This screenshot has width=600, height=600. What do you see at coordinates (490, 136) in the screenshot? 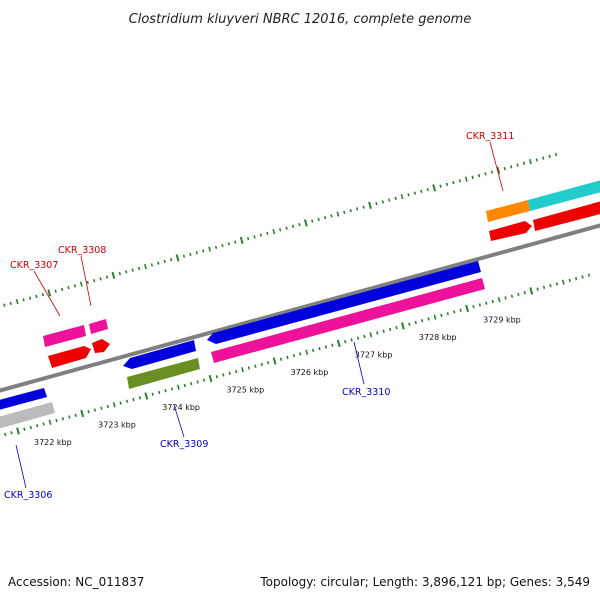
I see `gene-label-ckr-3311: CKR_3311` at bounding box center [490, 136].